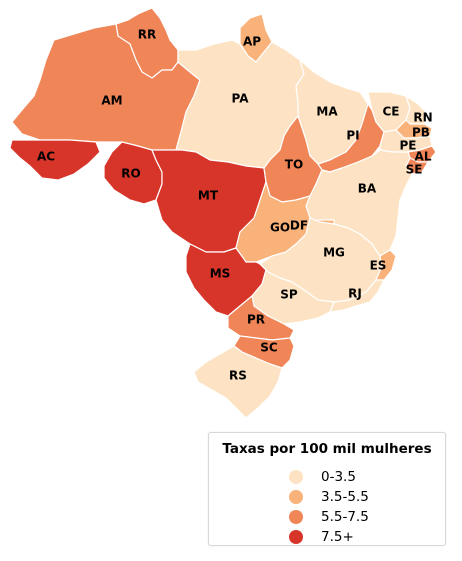  Describe the element at coordinates (345, 517) in the screenshot. I see `legend-label: 5.5-7.5` at that location.